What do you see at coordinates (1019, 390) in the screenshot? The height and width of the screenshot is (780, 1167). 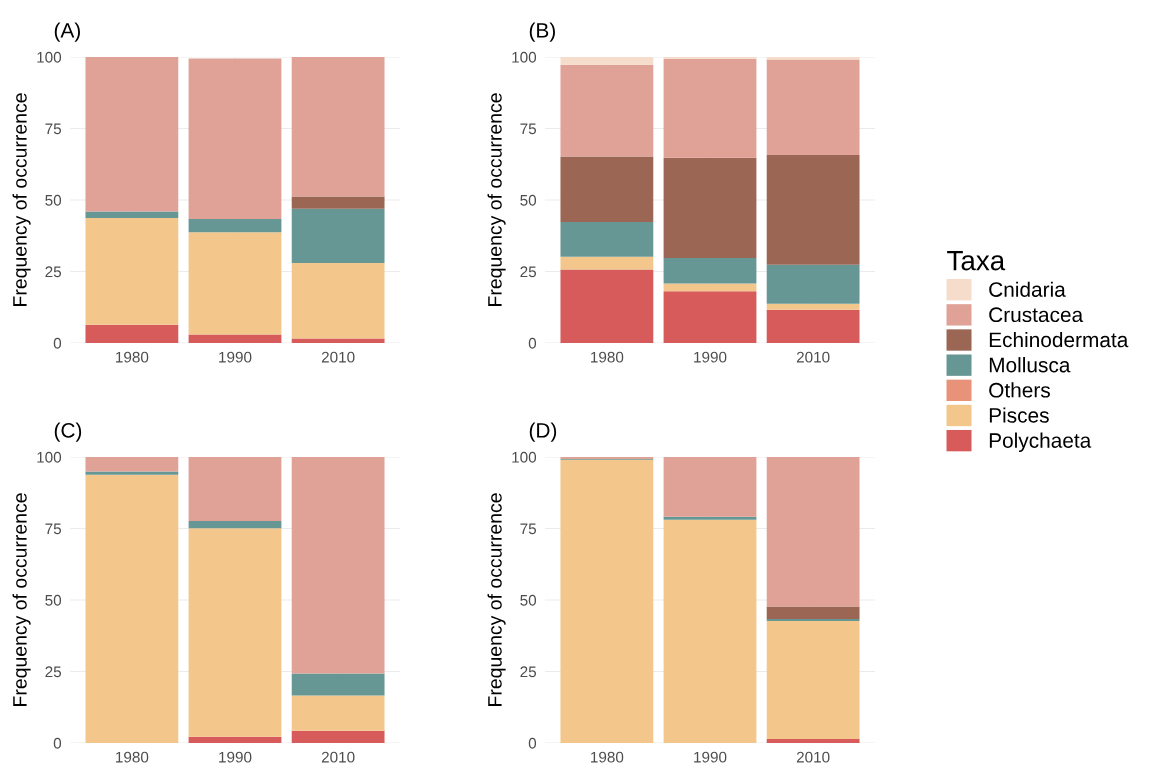 I see `legend-label: Others` at bounding box center [1019, 390].